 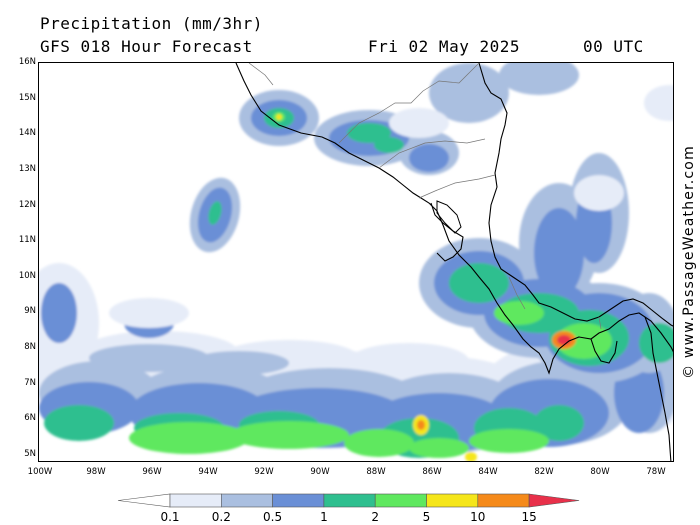 What do you see at coordinates (151, 23) in the screenshot?
I see `map-title: Precipitation (mm/3hr)` at bounding box center [151, 23].